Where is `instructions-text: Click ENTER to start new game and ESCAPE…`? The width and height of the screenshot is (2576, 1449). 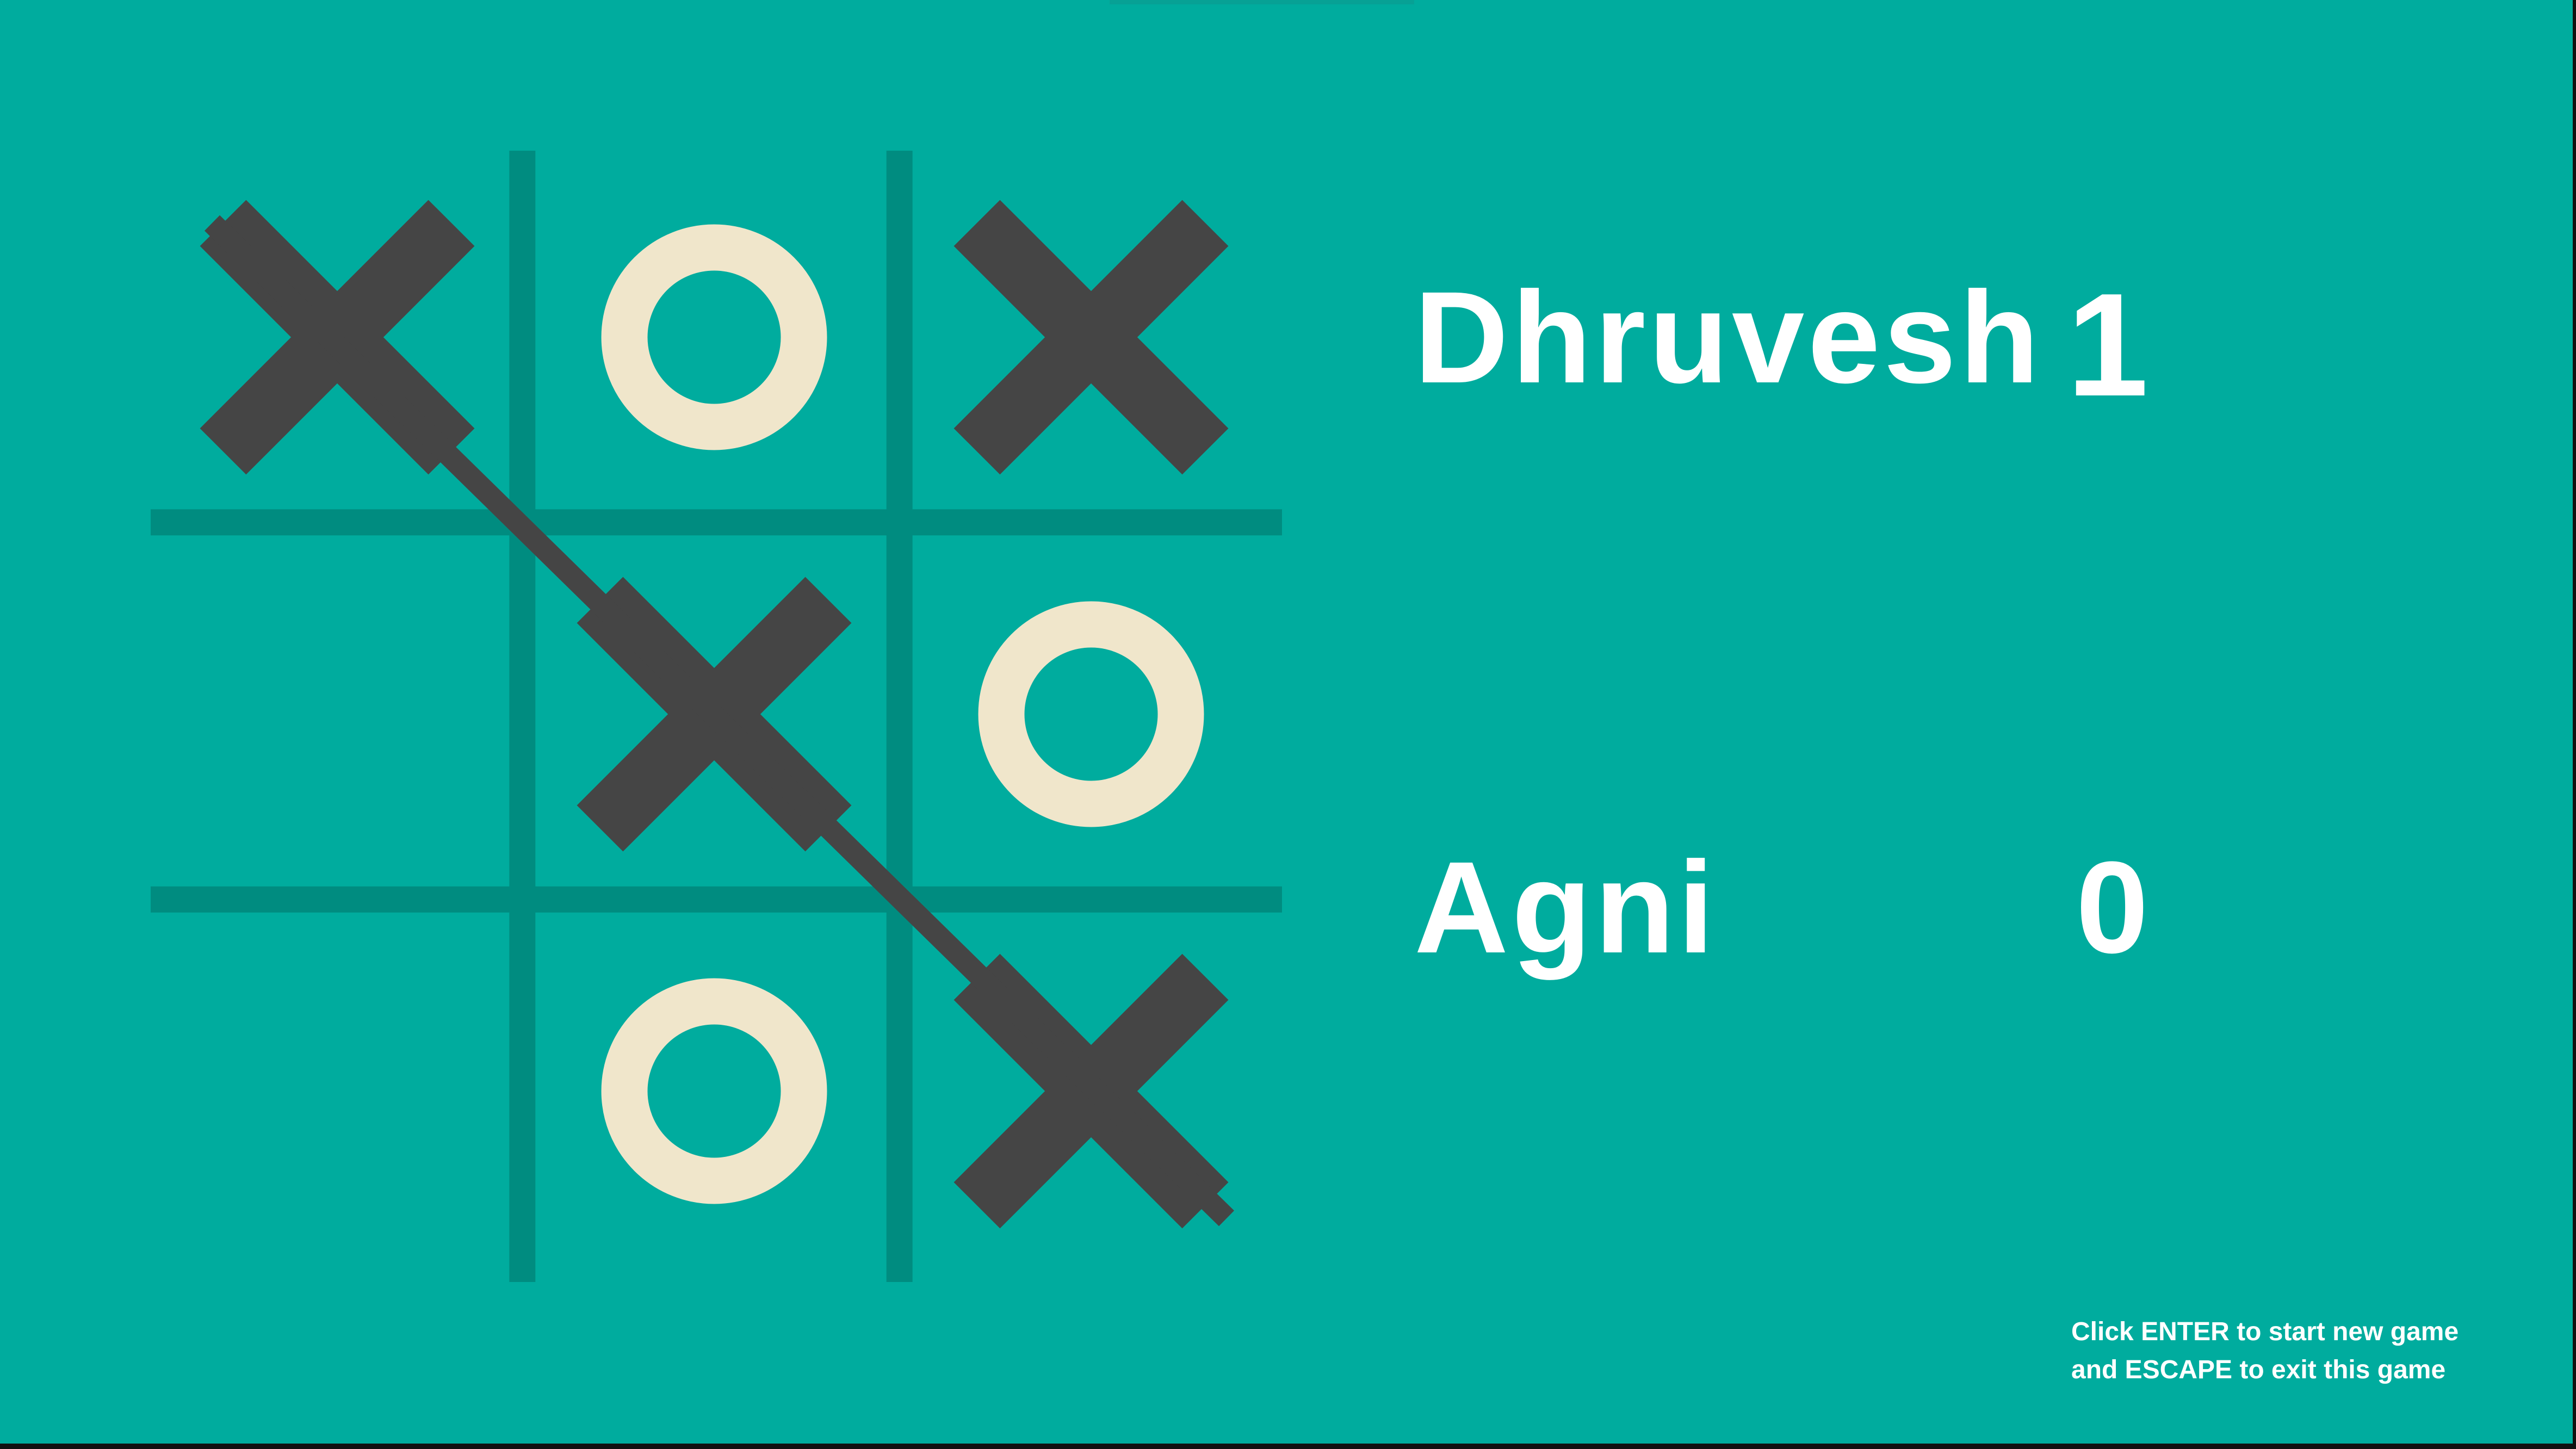
instructions-text: Click ENTER to start new game and ESCAPE… is located at coordinates (2265, 1351).